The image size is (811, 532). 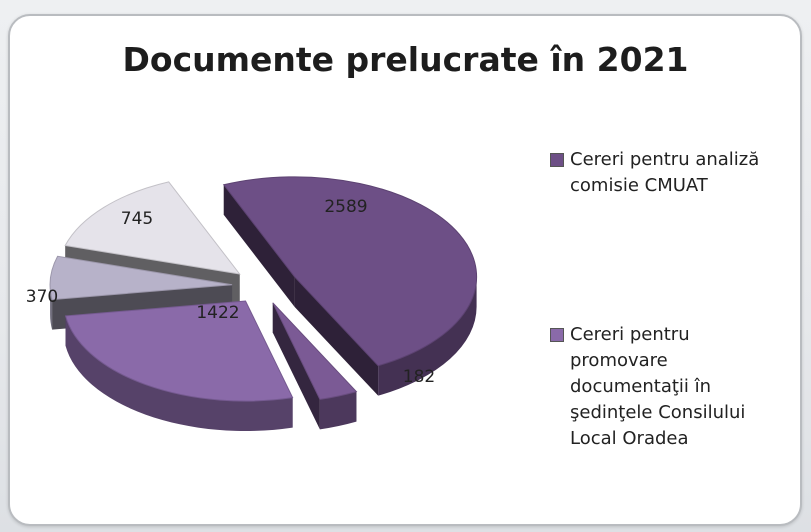 What do you see at coordinates (419, 377) in the screenshot?
I see `data-label: 182` at bounding box center [419, 377].